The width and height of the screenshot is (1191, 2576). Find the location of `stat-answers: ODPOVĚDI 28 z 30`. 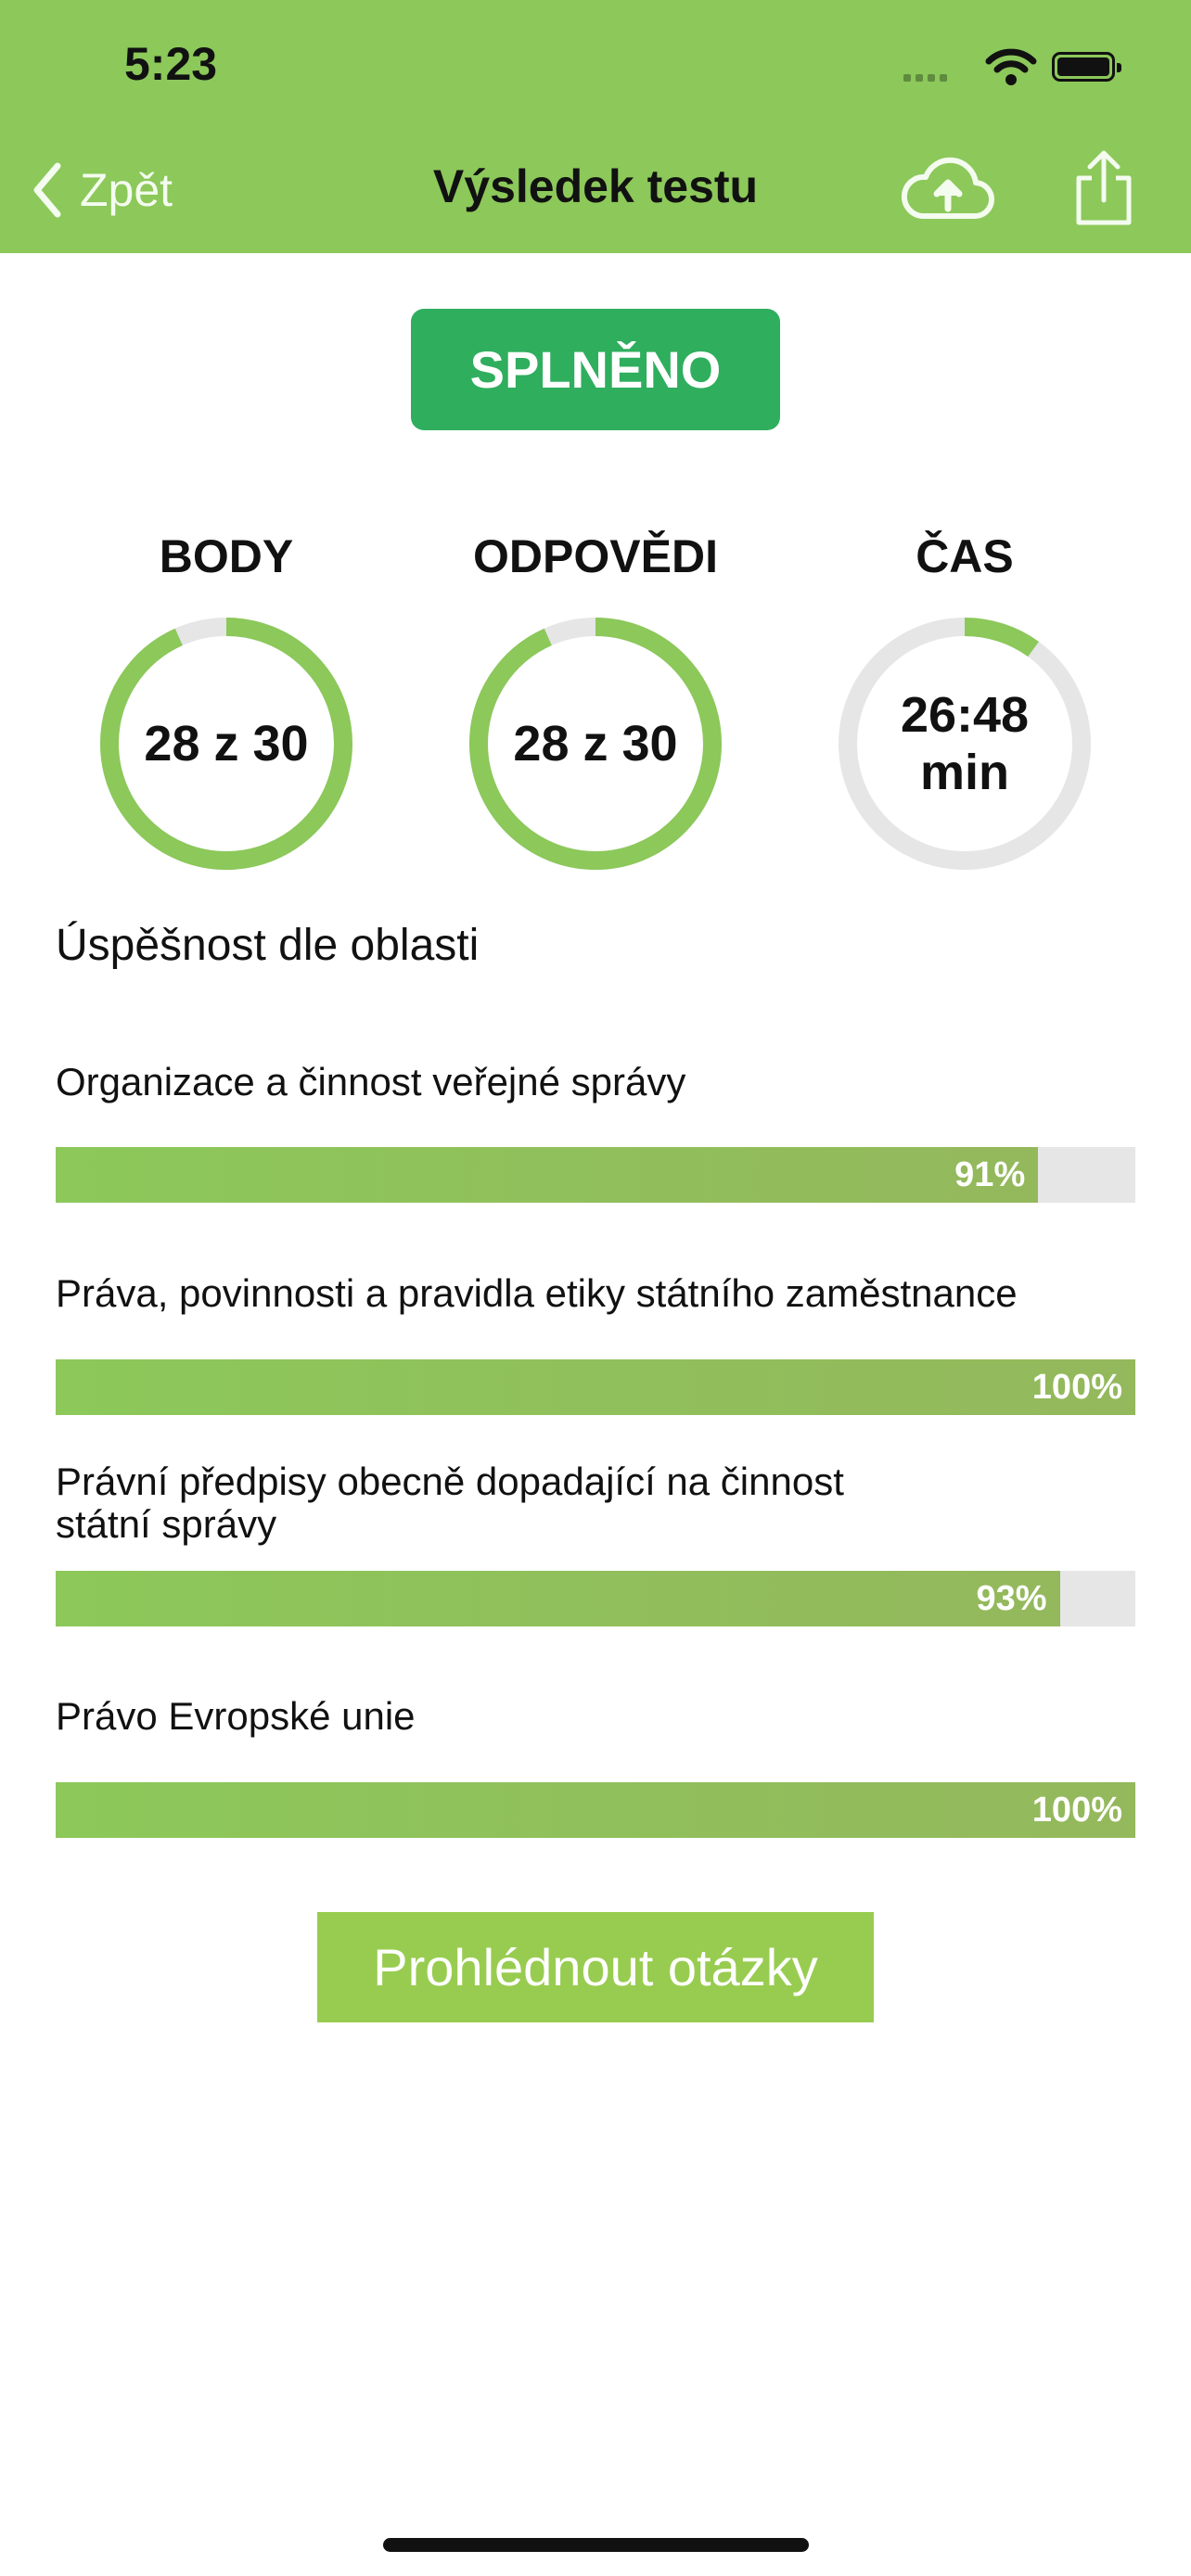

stat-answers: ODPOVĚDI 28 z 30 is located at coordinates (595, 699).